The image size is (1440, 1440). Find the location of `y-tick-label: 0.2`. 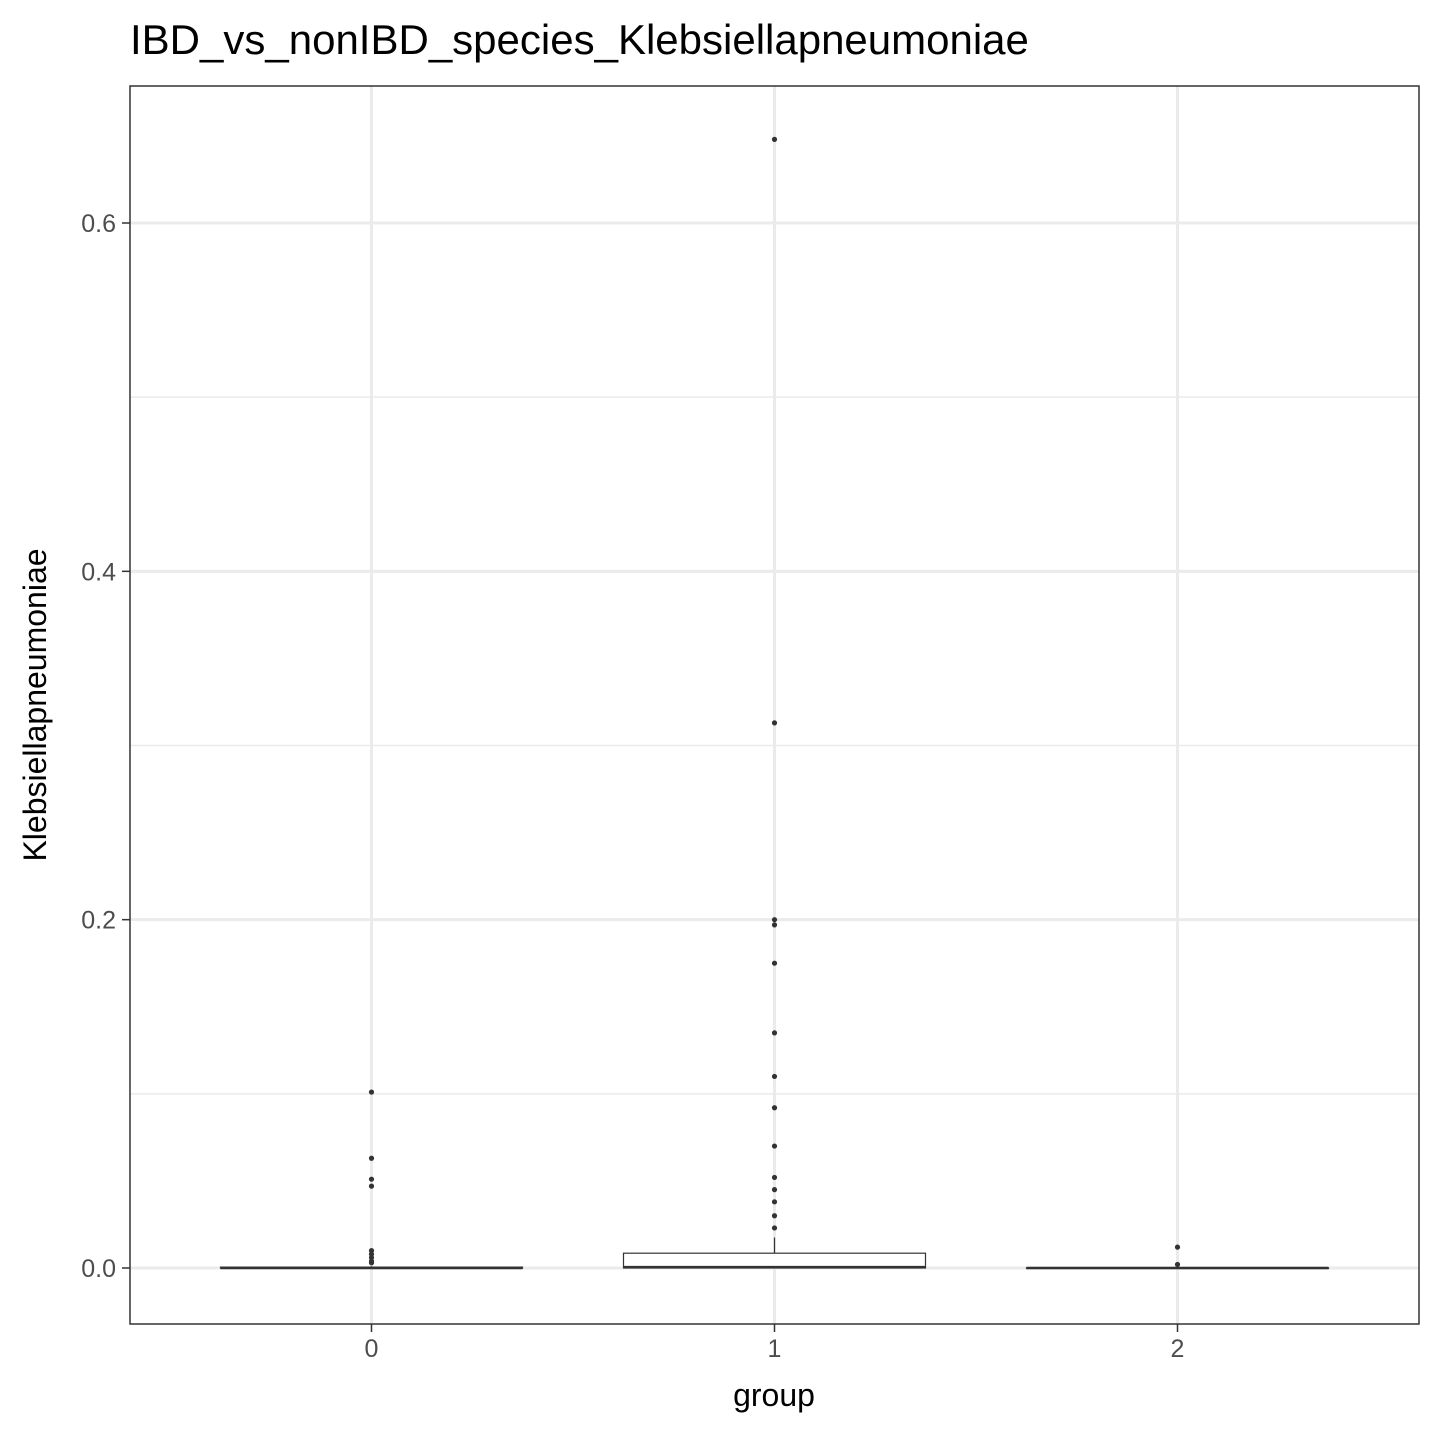

y-tick-label: 0.2 is located at coordinates (98, 921).